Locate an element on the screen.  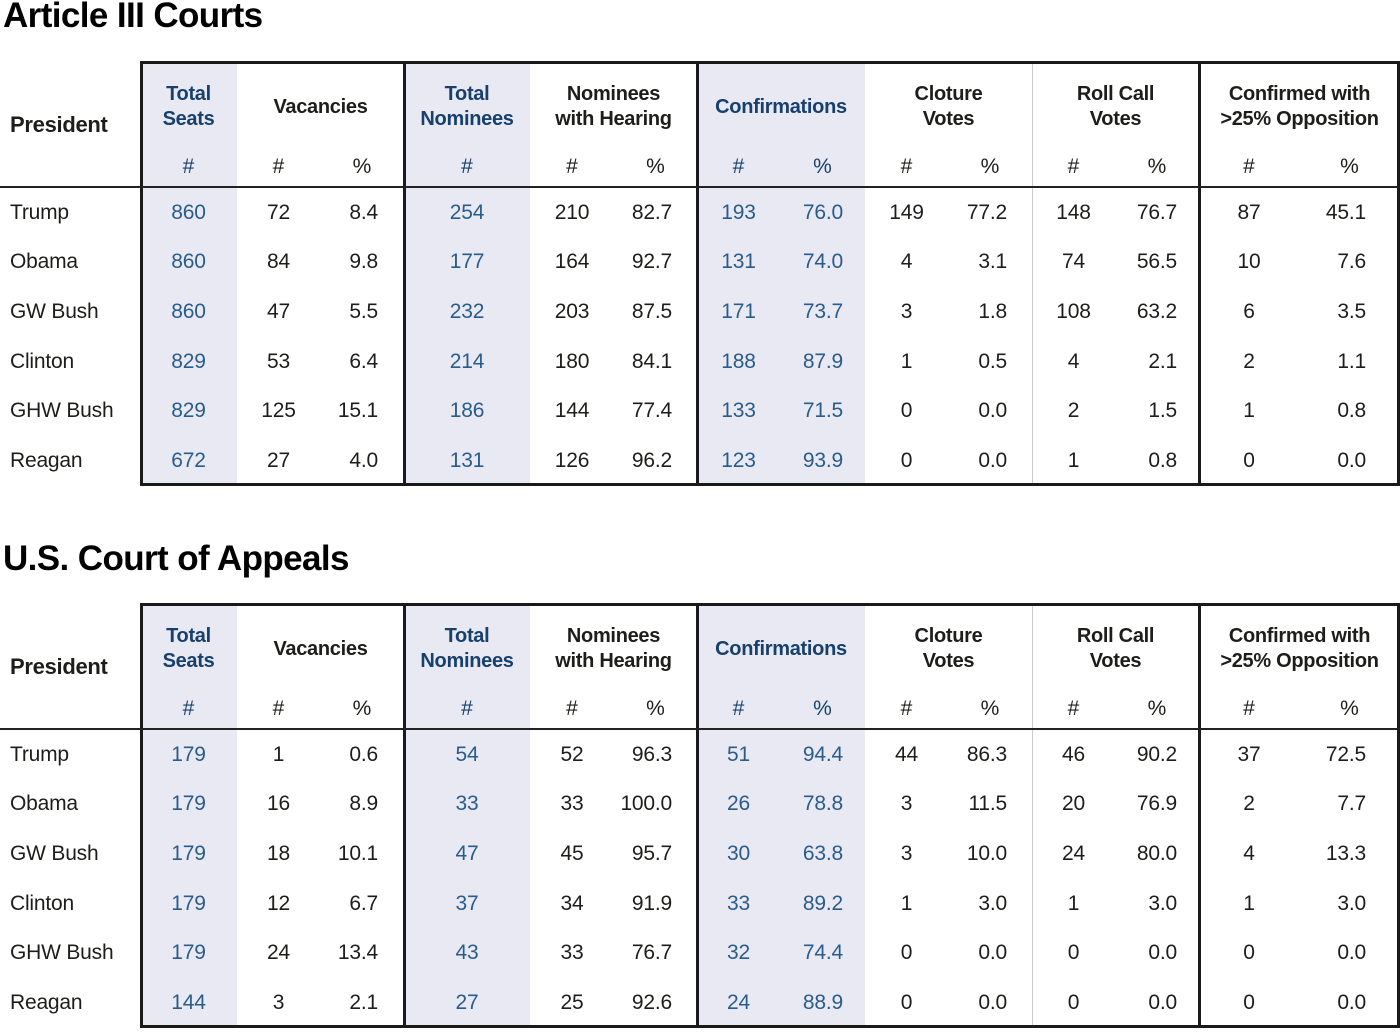
table-cell: 203 is located at coordinates (572, 312).